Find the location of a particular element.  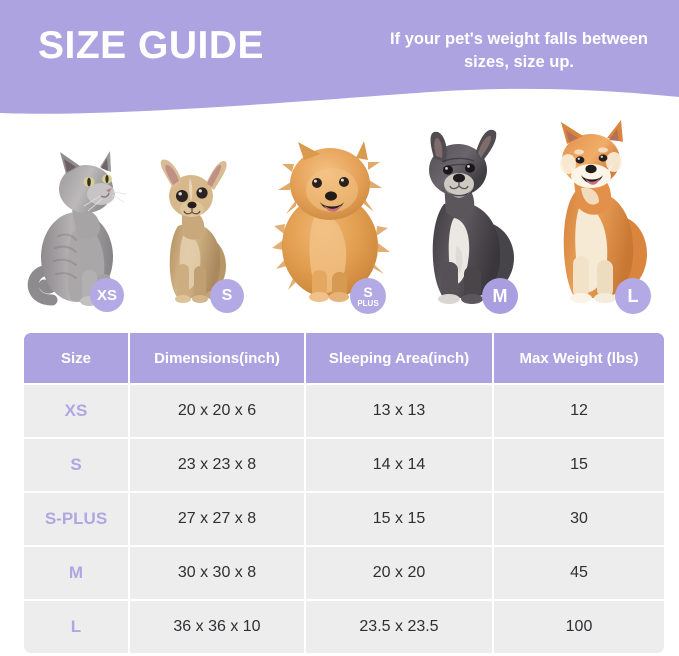

pomeranian-illustration is located at coordinates (331, 221).